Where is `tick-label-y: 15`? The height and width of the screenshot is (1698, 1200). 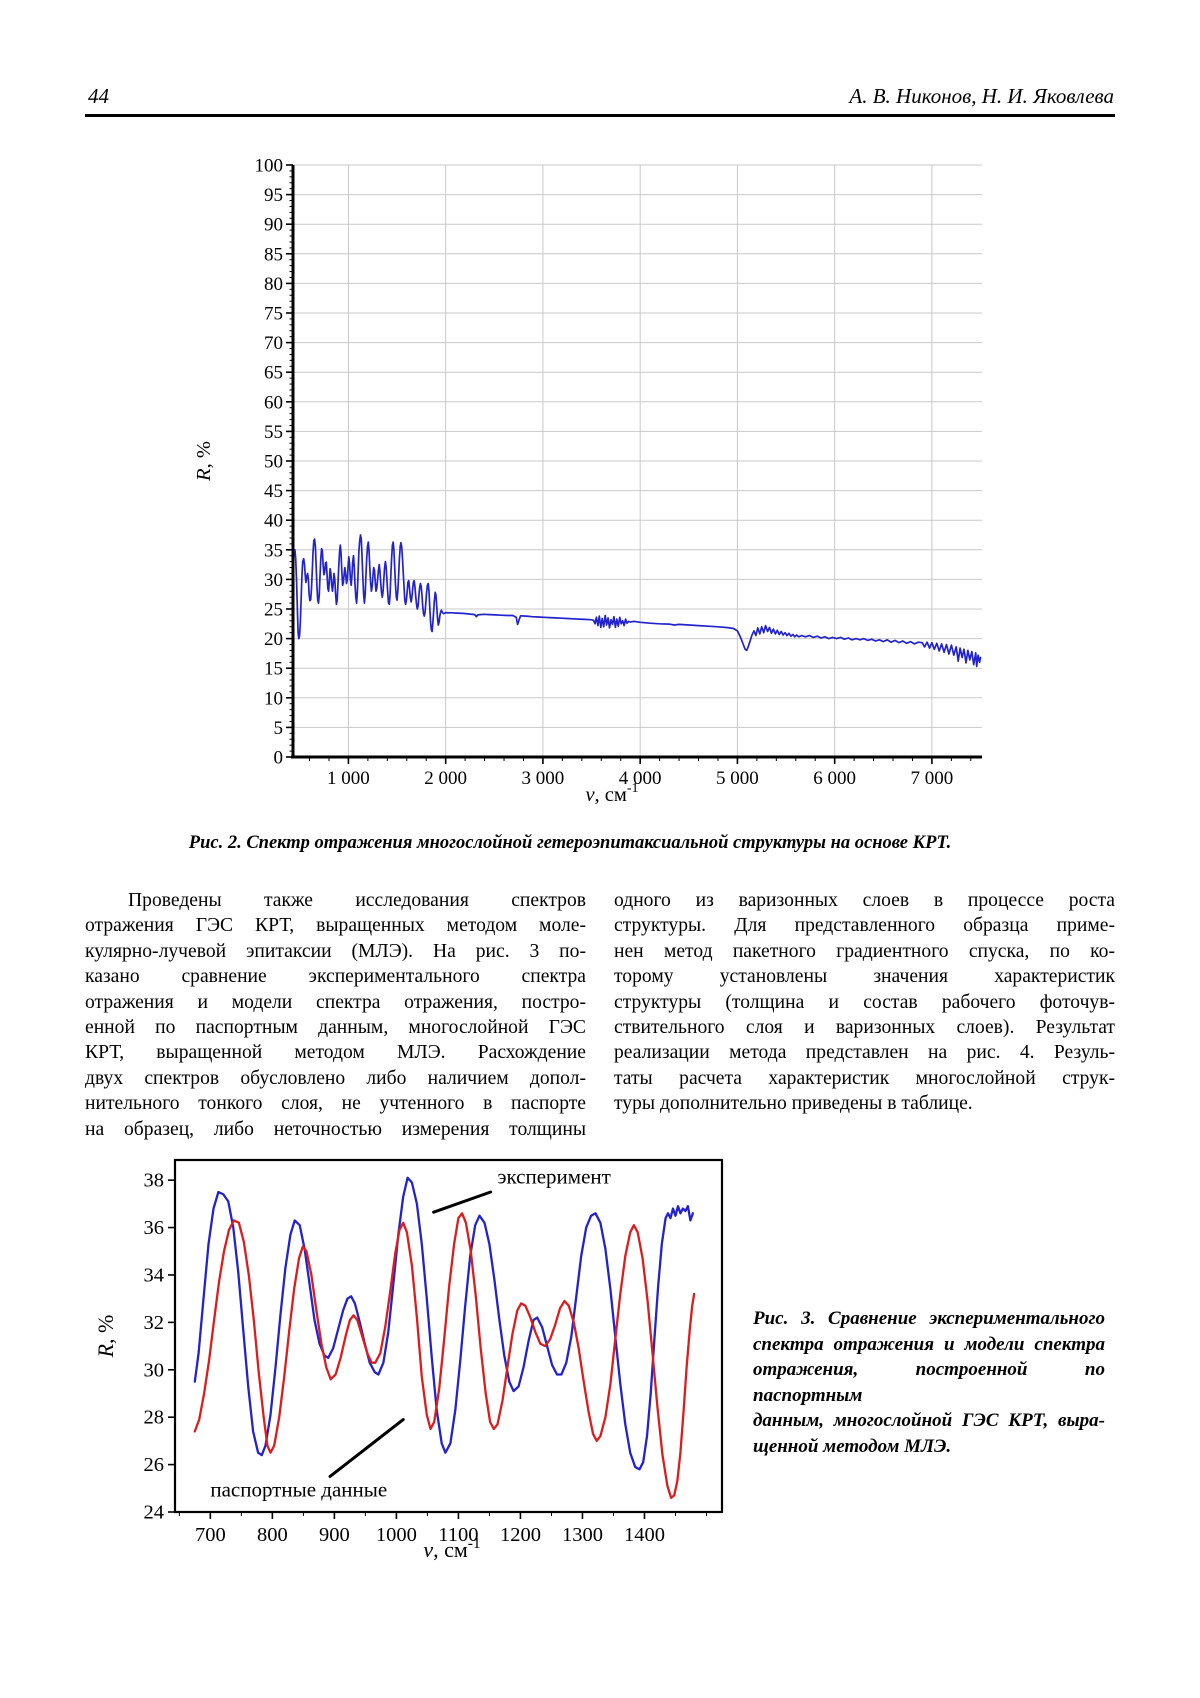 tick-label-y: 15 is located at coordinates (273, 669).